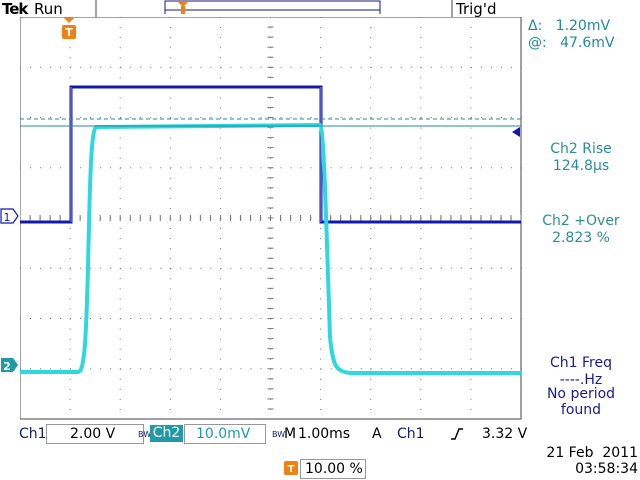 This screenshot has width=640, height=480. I want to click on trigger-position-box, so click(333, 469).